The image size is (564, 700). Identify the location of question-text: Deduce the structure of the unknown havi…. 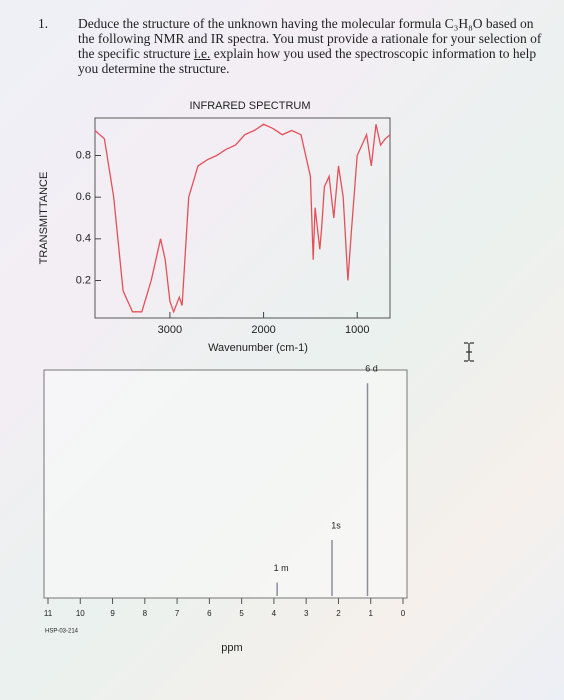
(310, 46).